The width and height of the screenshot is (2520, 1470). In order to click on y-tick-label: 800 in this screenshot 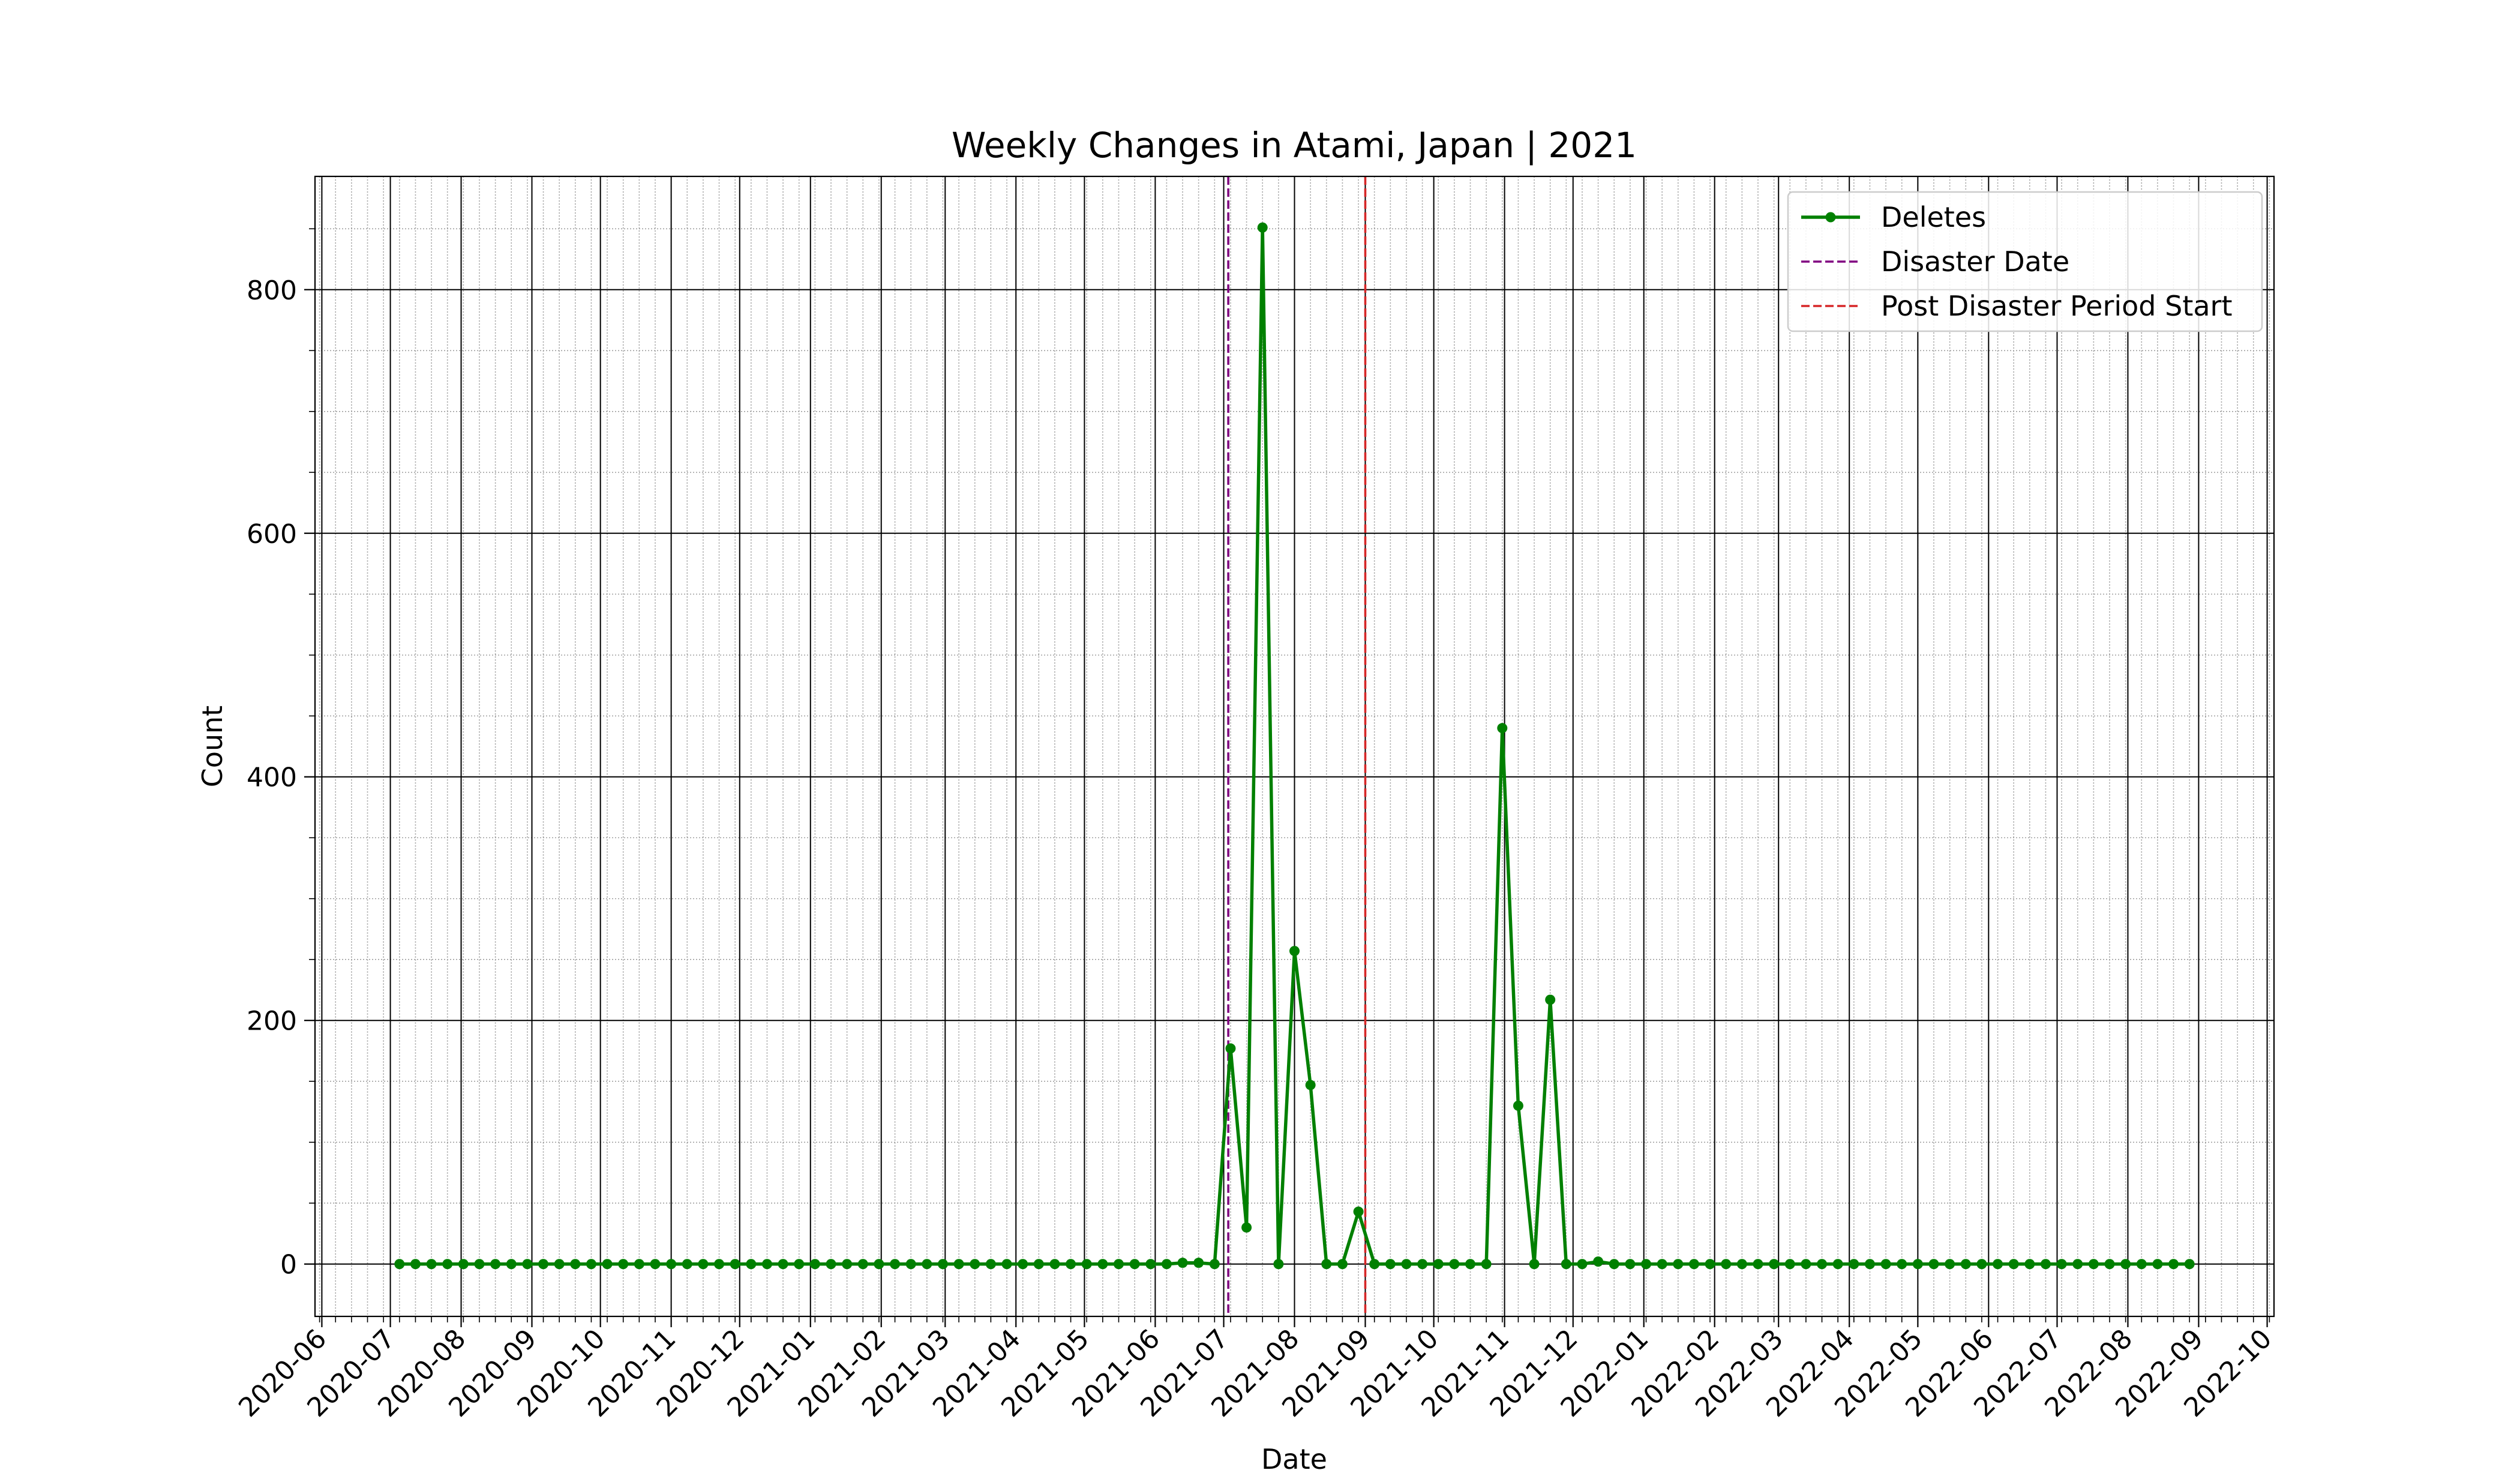, I will do `click(272, 290)`.